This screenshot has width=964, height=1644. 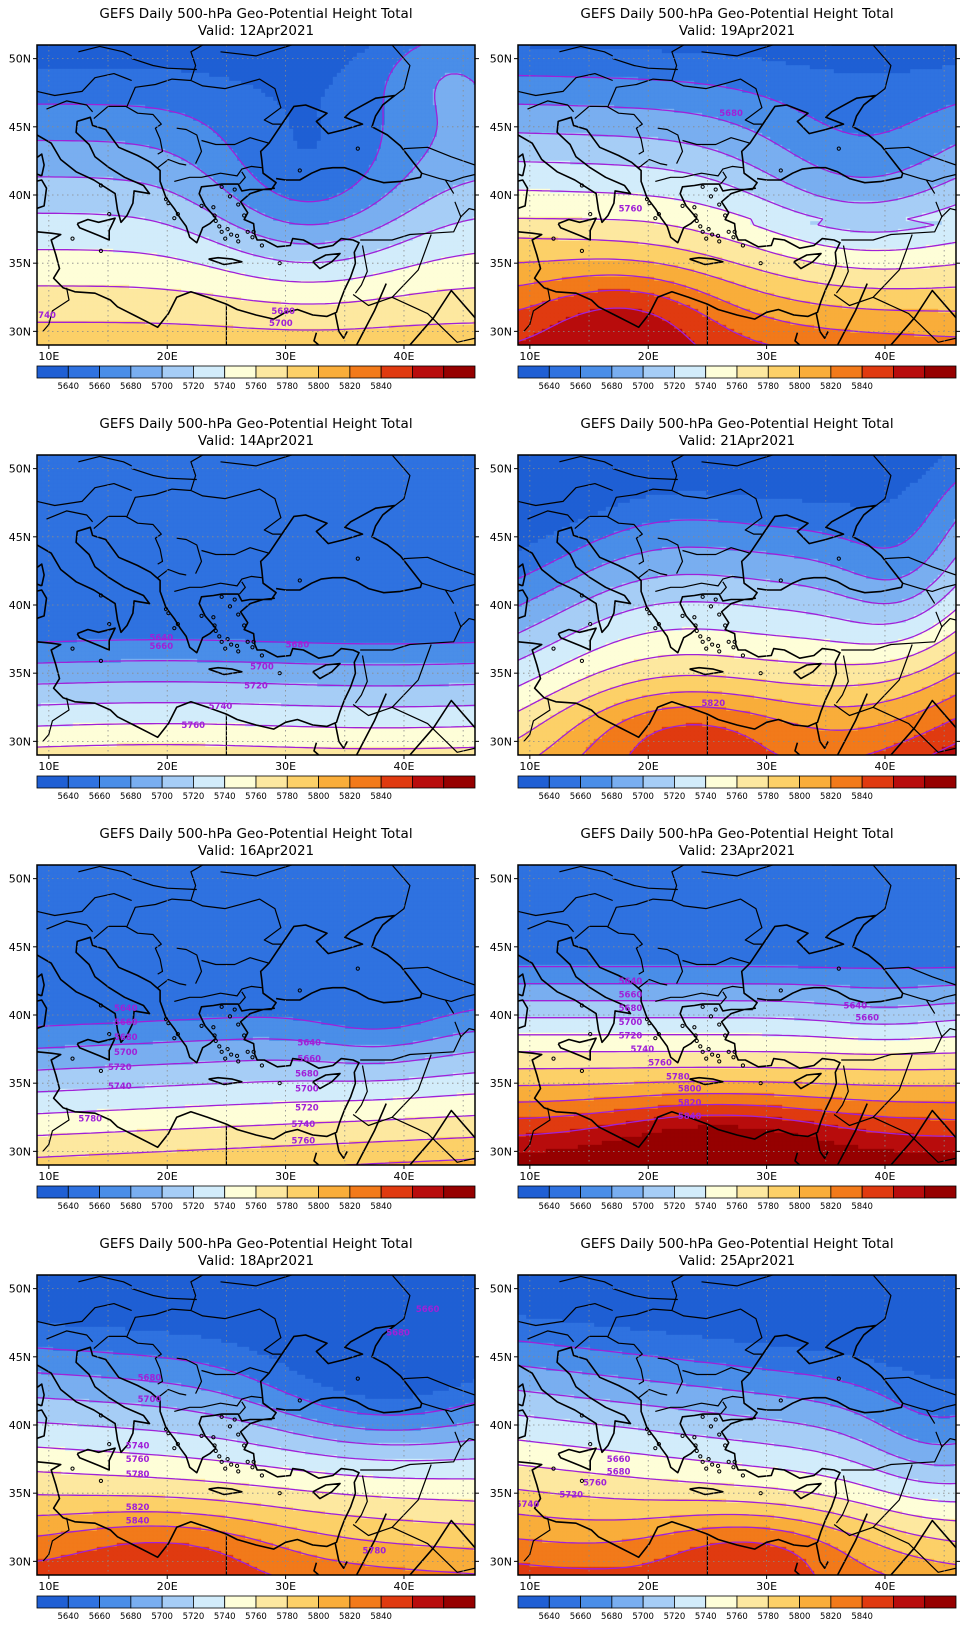 What do you see at coordinates (737, 1617) in the screenshot?
I see `colorbar-tick-label: 5760` at bounding box center [737, 1617].